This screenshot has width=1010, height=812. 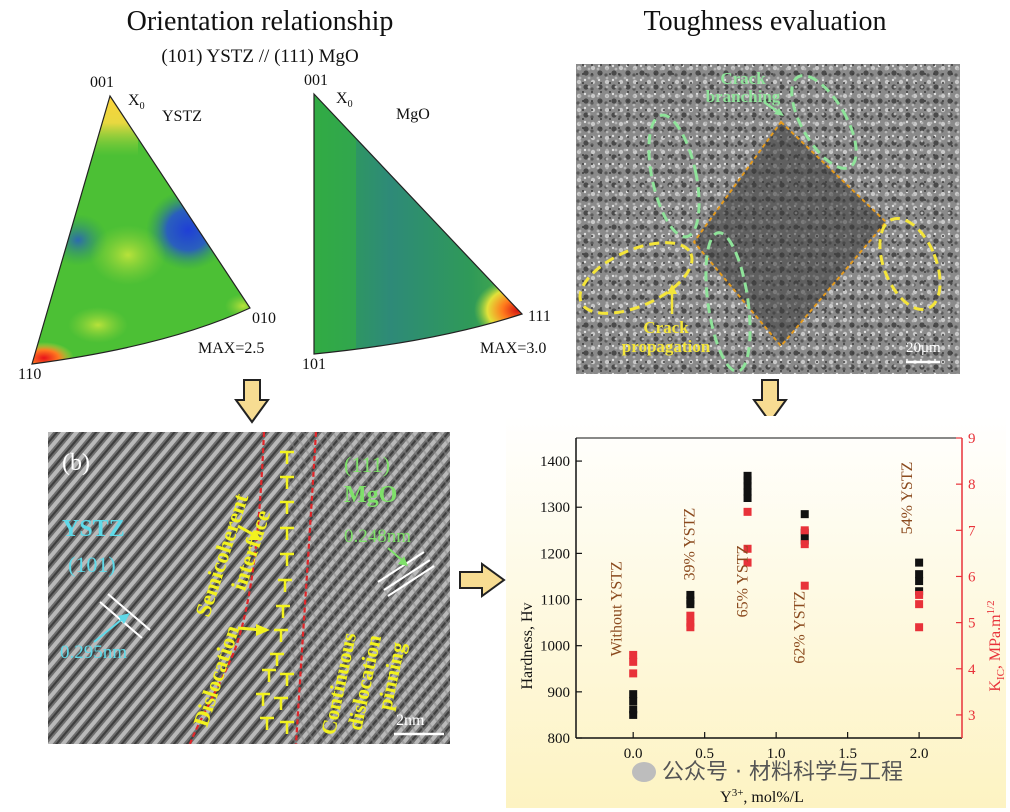 What do you see at coordinates (555, 647) in the screenshot?
I see `y-left-tick-label: 1000` at bounding box center [555, 647].